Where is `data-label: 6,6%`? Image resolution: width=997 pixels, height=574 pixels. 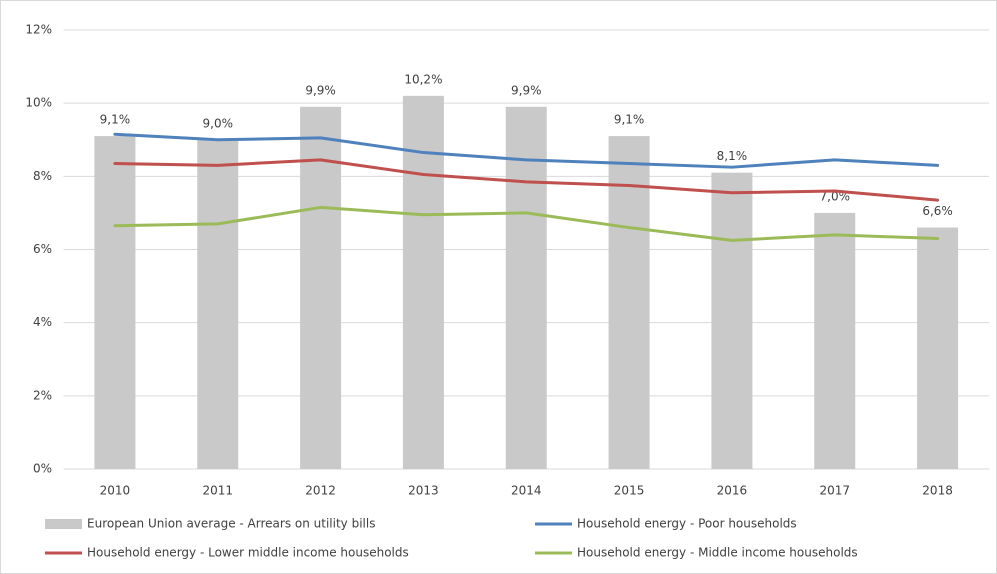
data-label: 6,6% is located at coordinates (937, 211).